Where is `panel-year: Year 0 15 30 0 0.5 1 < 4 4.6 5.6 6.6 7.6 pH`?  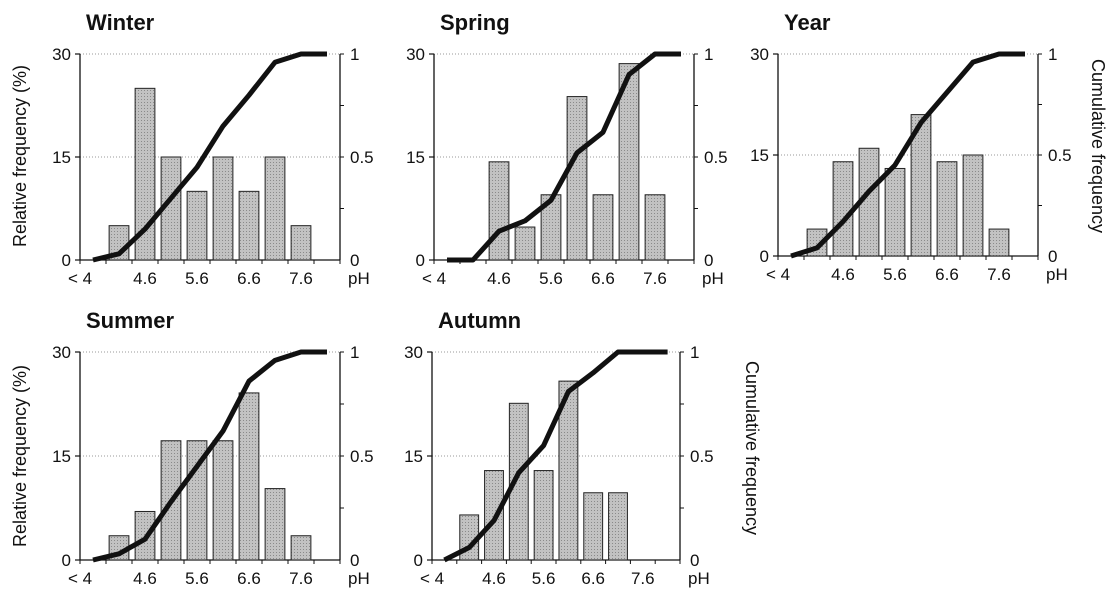 panel-year: Year 0 15 30 0 0.5 1 < 4 4.6 5.6 6.6 7.6 pH is located at coordinates (911, 147).